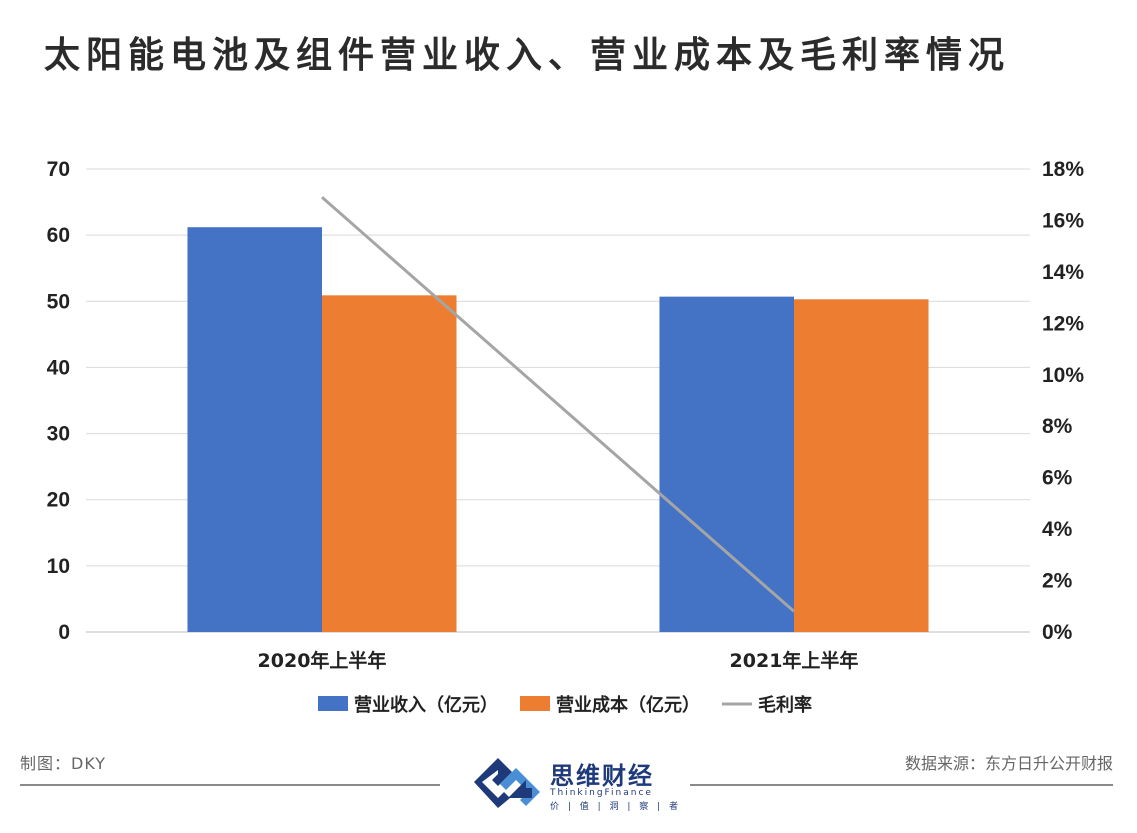 Image resolution: width=1137 pixels, height=833 pixels. I want to click on y-right-tick-label: 10%, so click(1063, 375).